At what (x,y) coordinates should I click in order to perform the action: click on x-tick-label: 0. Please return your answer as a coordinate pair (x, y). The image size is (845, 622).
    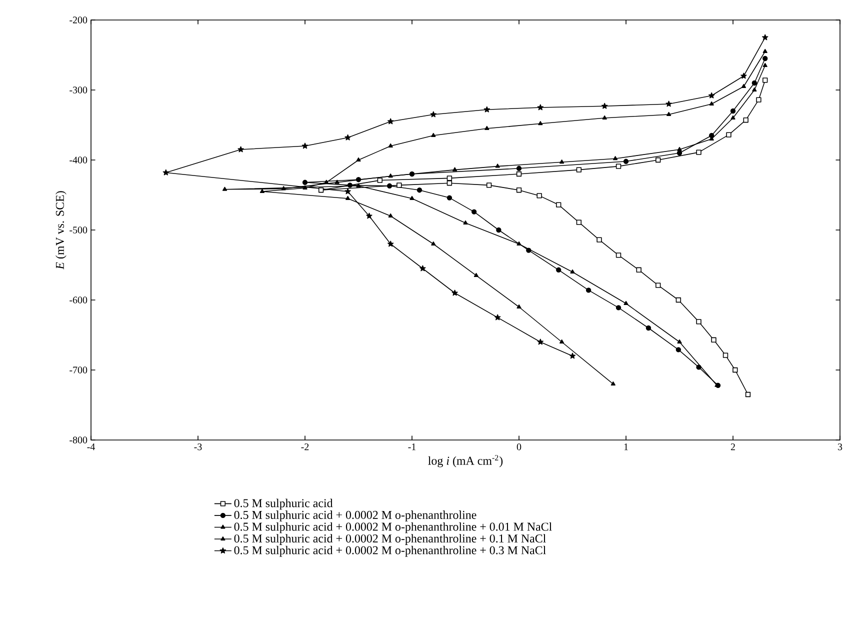
    Looking at the image, I should click on (519, 447).